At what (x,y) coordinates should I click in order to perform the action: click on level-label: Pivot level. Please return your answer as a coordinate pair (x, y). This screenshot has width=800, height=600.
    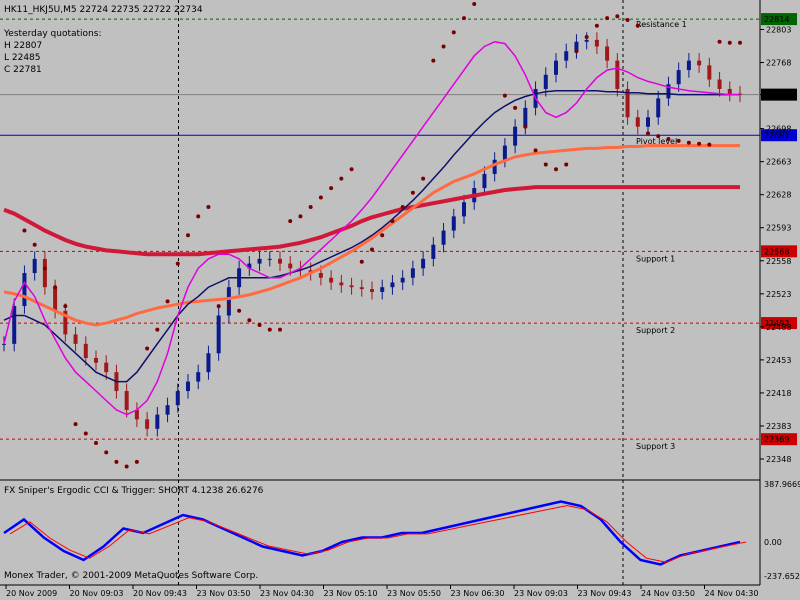
    Looking at the image, I should click on (656, 141).